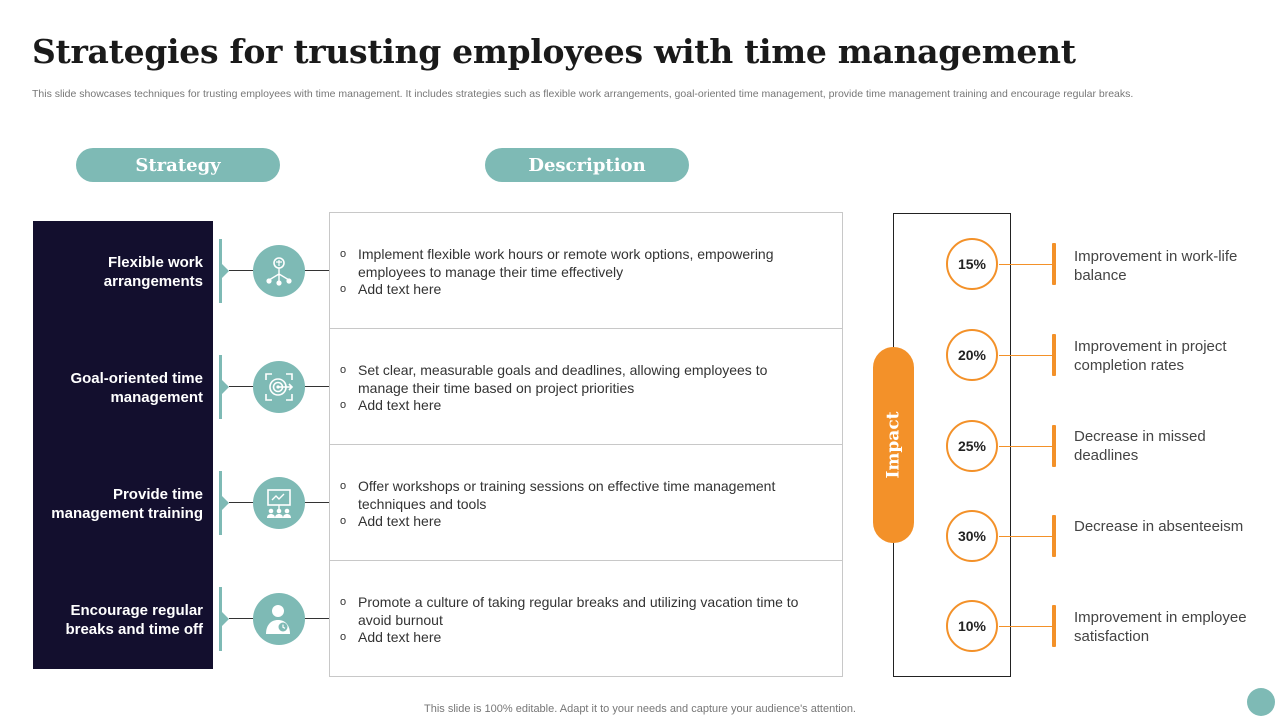 The width and height of the screenshot is (1280, 720). Describe the element at coordinates (127, 504) in the screenshot. I see `strategy-label: Provide time management training` at that location.